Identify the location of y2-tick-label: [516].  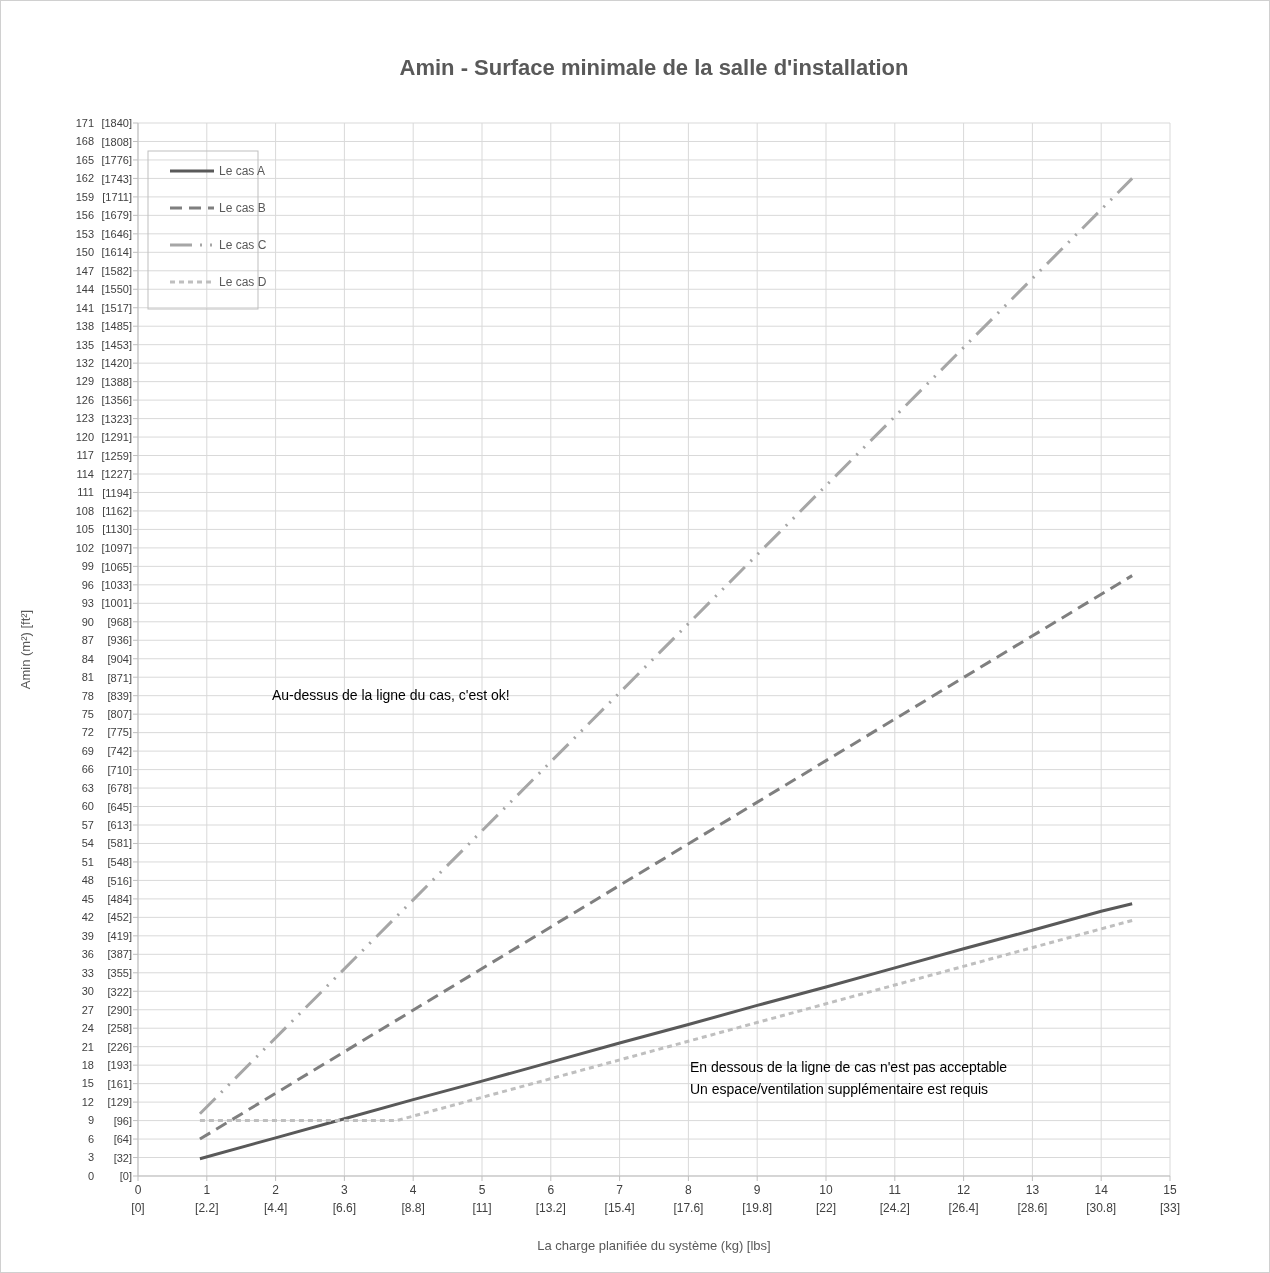
(119, 880).